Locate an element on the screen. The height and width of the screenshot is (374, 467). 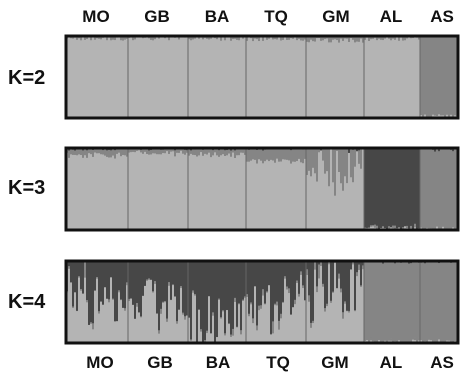
pop-label-top-al: AL is located at coordinates (391, 16).